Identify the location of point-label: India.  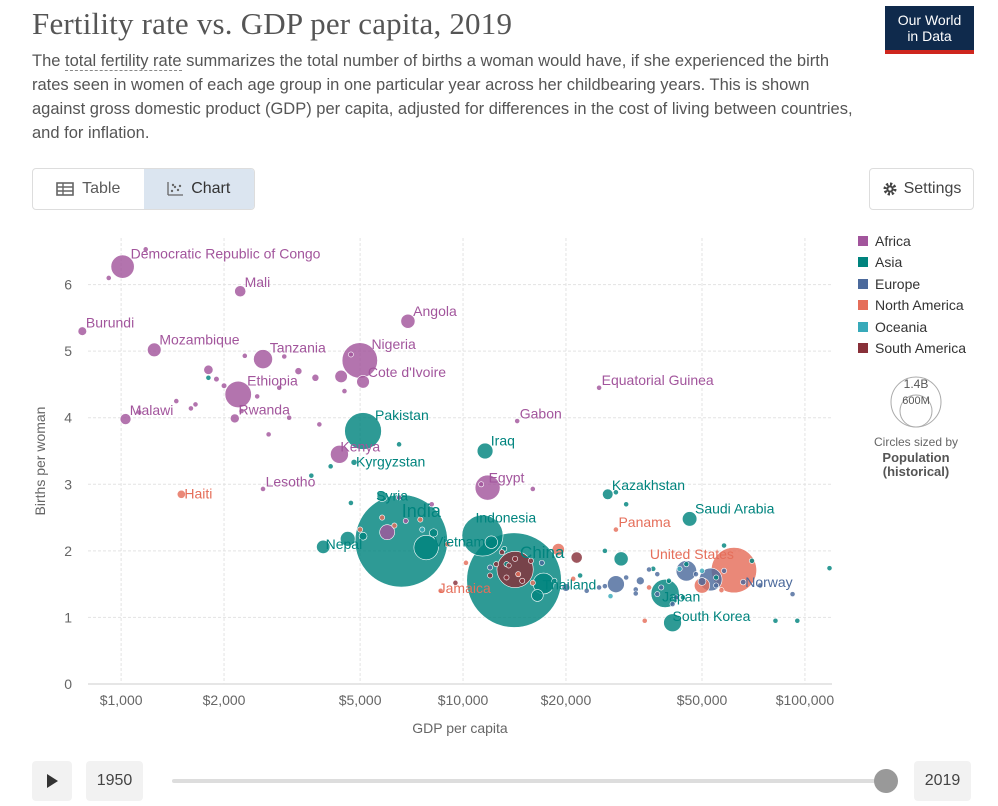
(422, 511).